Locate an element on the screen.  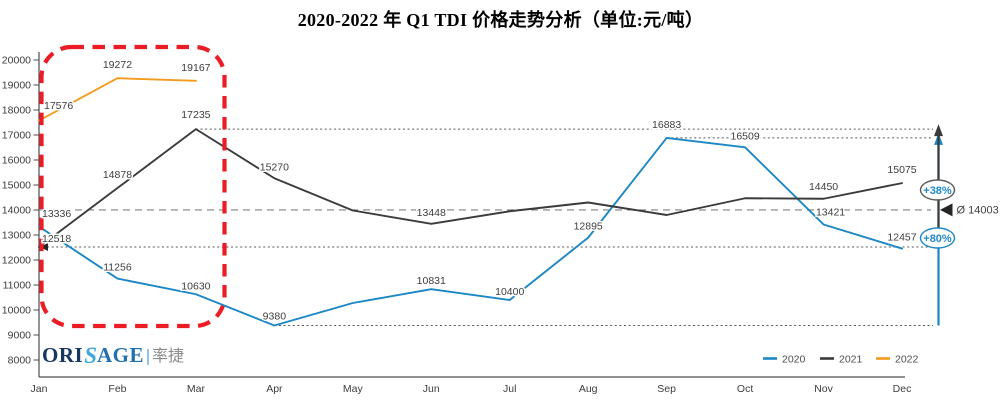
y-axis-tick-label: 10000 is located at coordinates (16, 311).